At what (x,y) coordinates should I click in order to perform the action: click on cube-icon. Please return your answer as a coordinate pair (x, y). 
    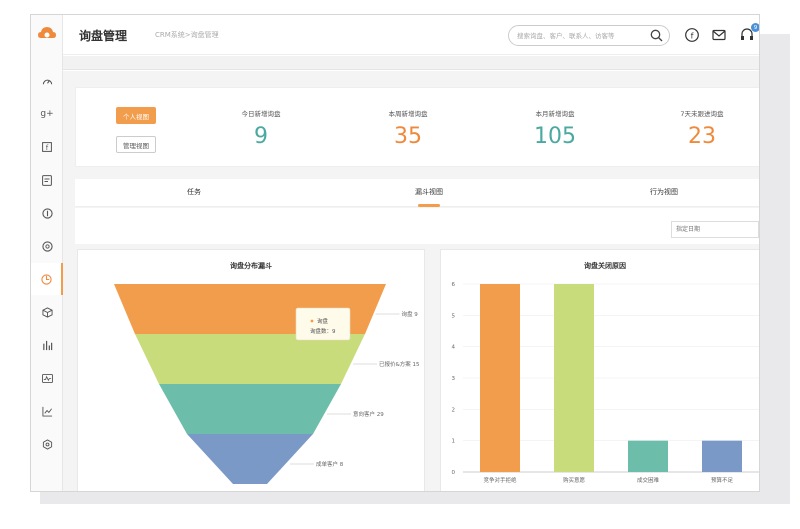
    Looking at the image, I should click on (47, 312).